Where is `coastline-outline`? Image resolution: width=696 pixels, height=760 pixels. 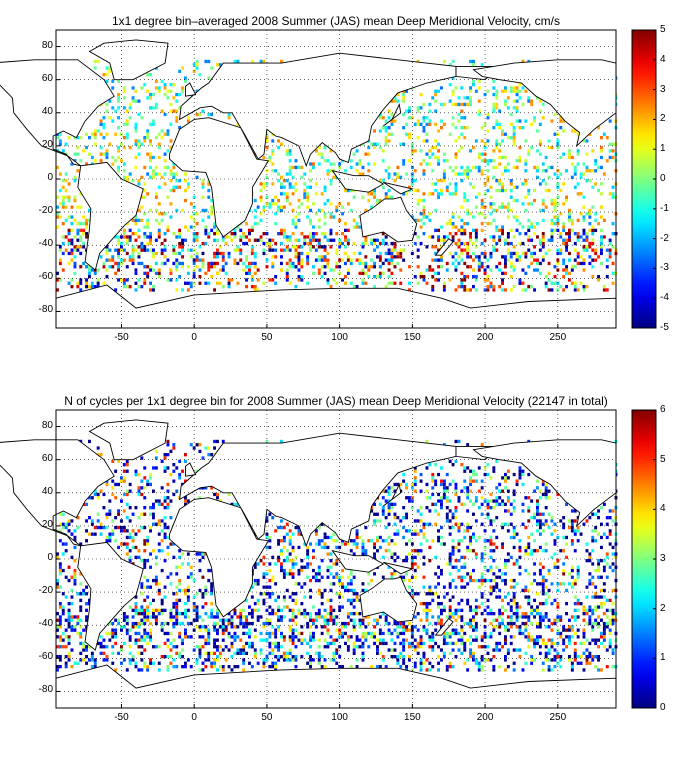 coastline-outline is located at coordinates (219, 177).